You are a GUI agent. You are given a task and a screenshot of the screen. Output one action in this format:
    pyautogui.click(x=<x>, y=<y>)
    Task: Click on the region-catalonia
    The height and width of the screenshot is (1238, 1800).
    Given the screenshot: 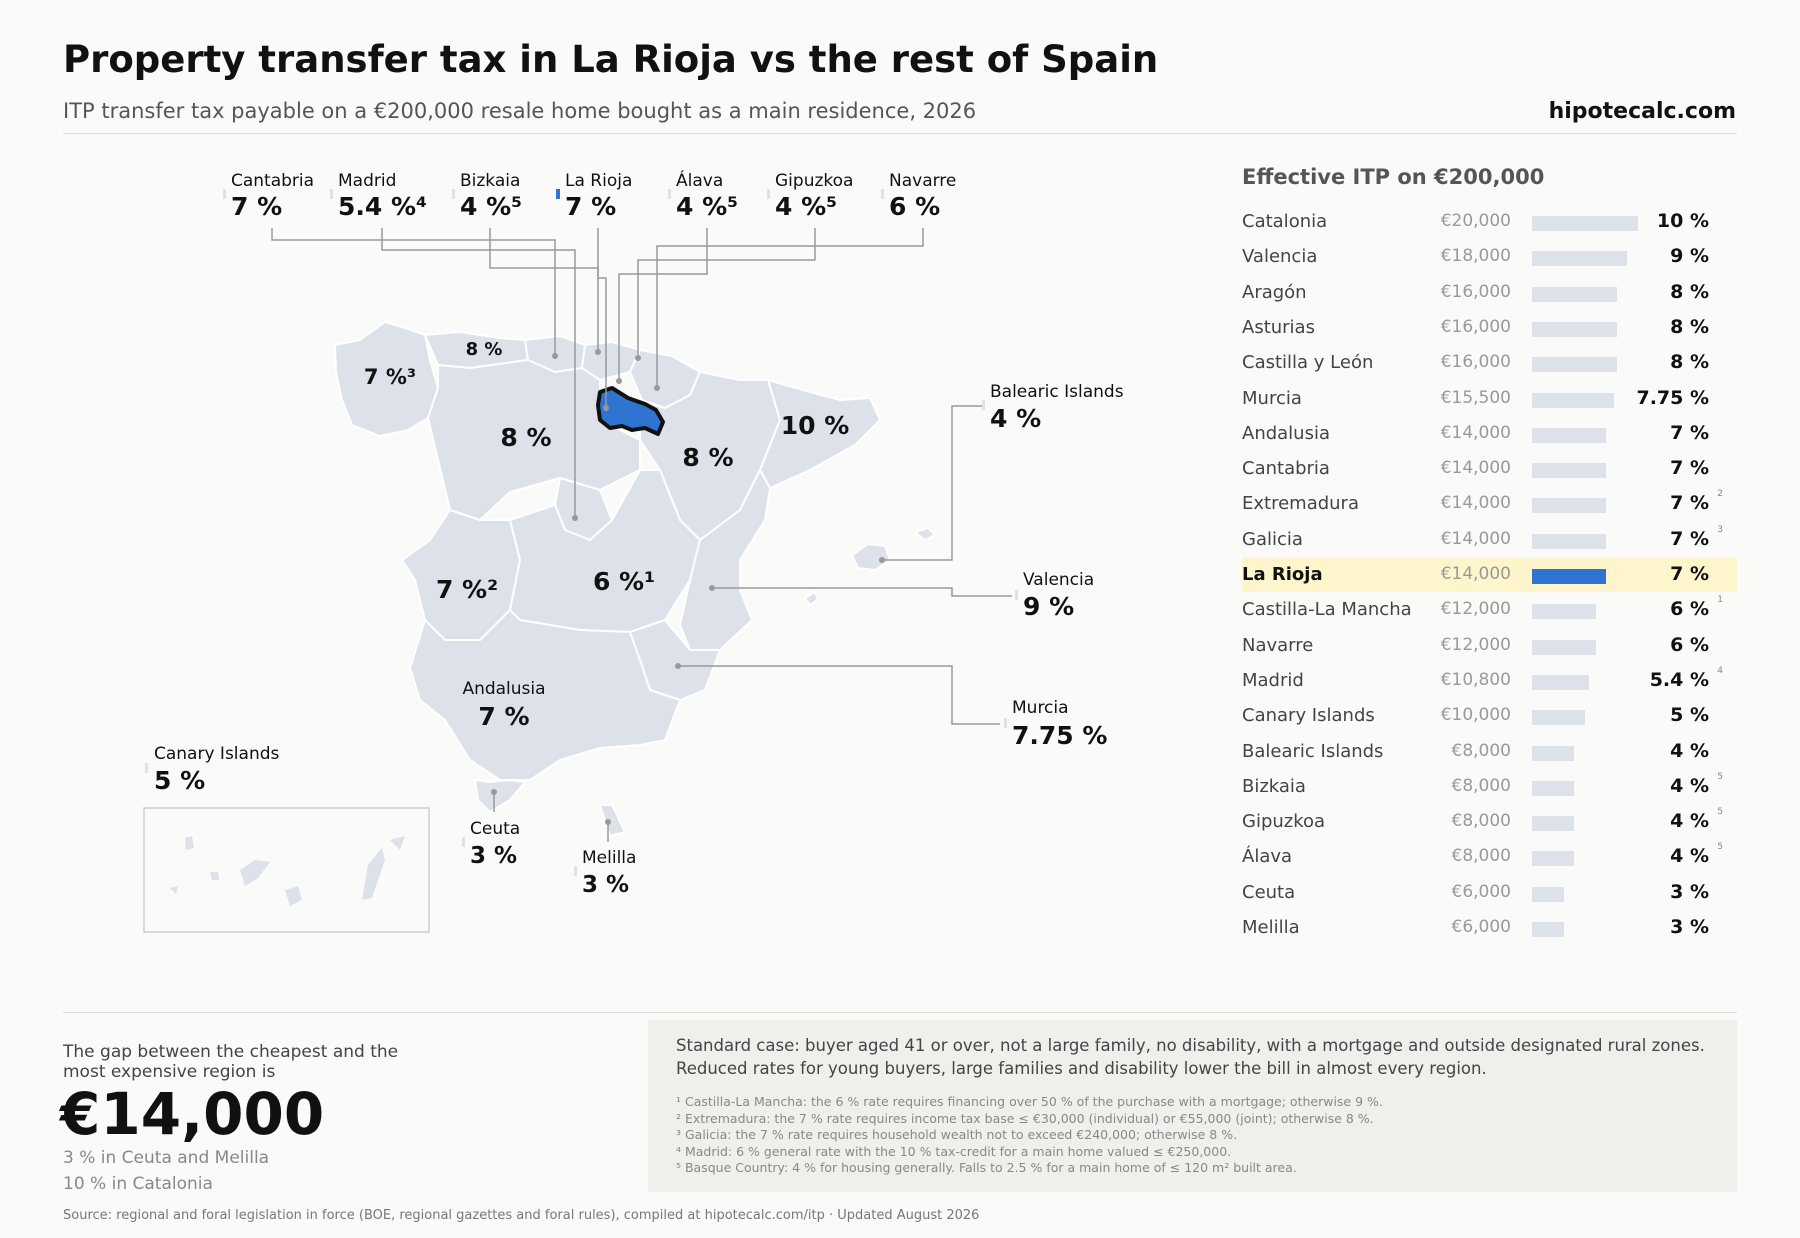 What is the action you would take?
    pyautogui.click(x=820, y=434)
    